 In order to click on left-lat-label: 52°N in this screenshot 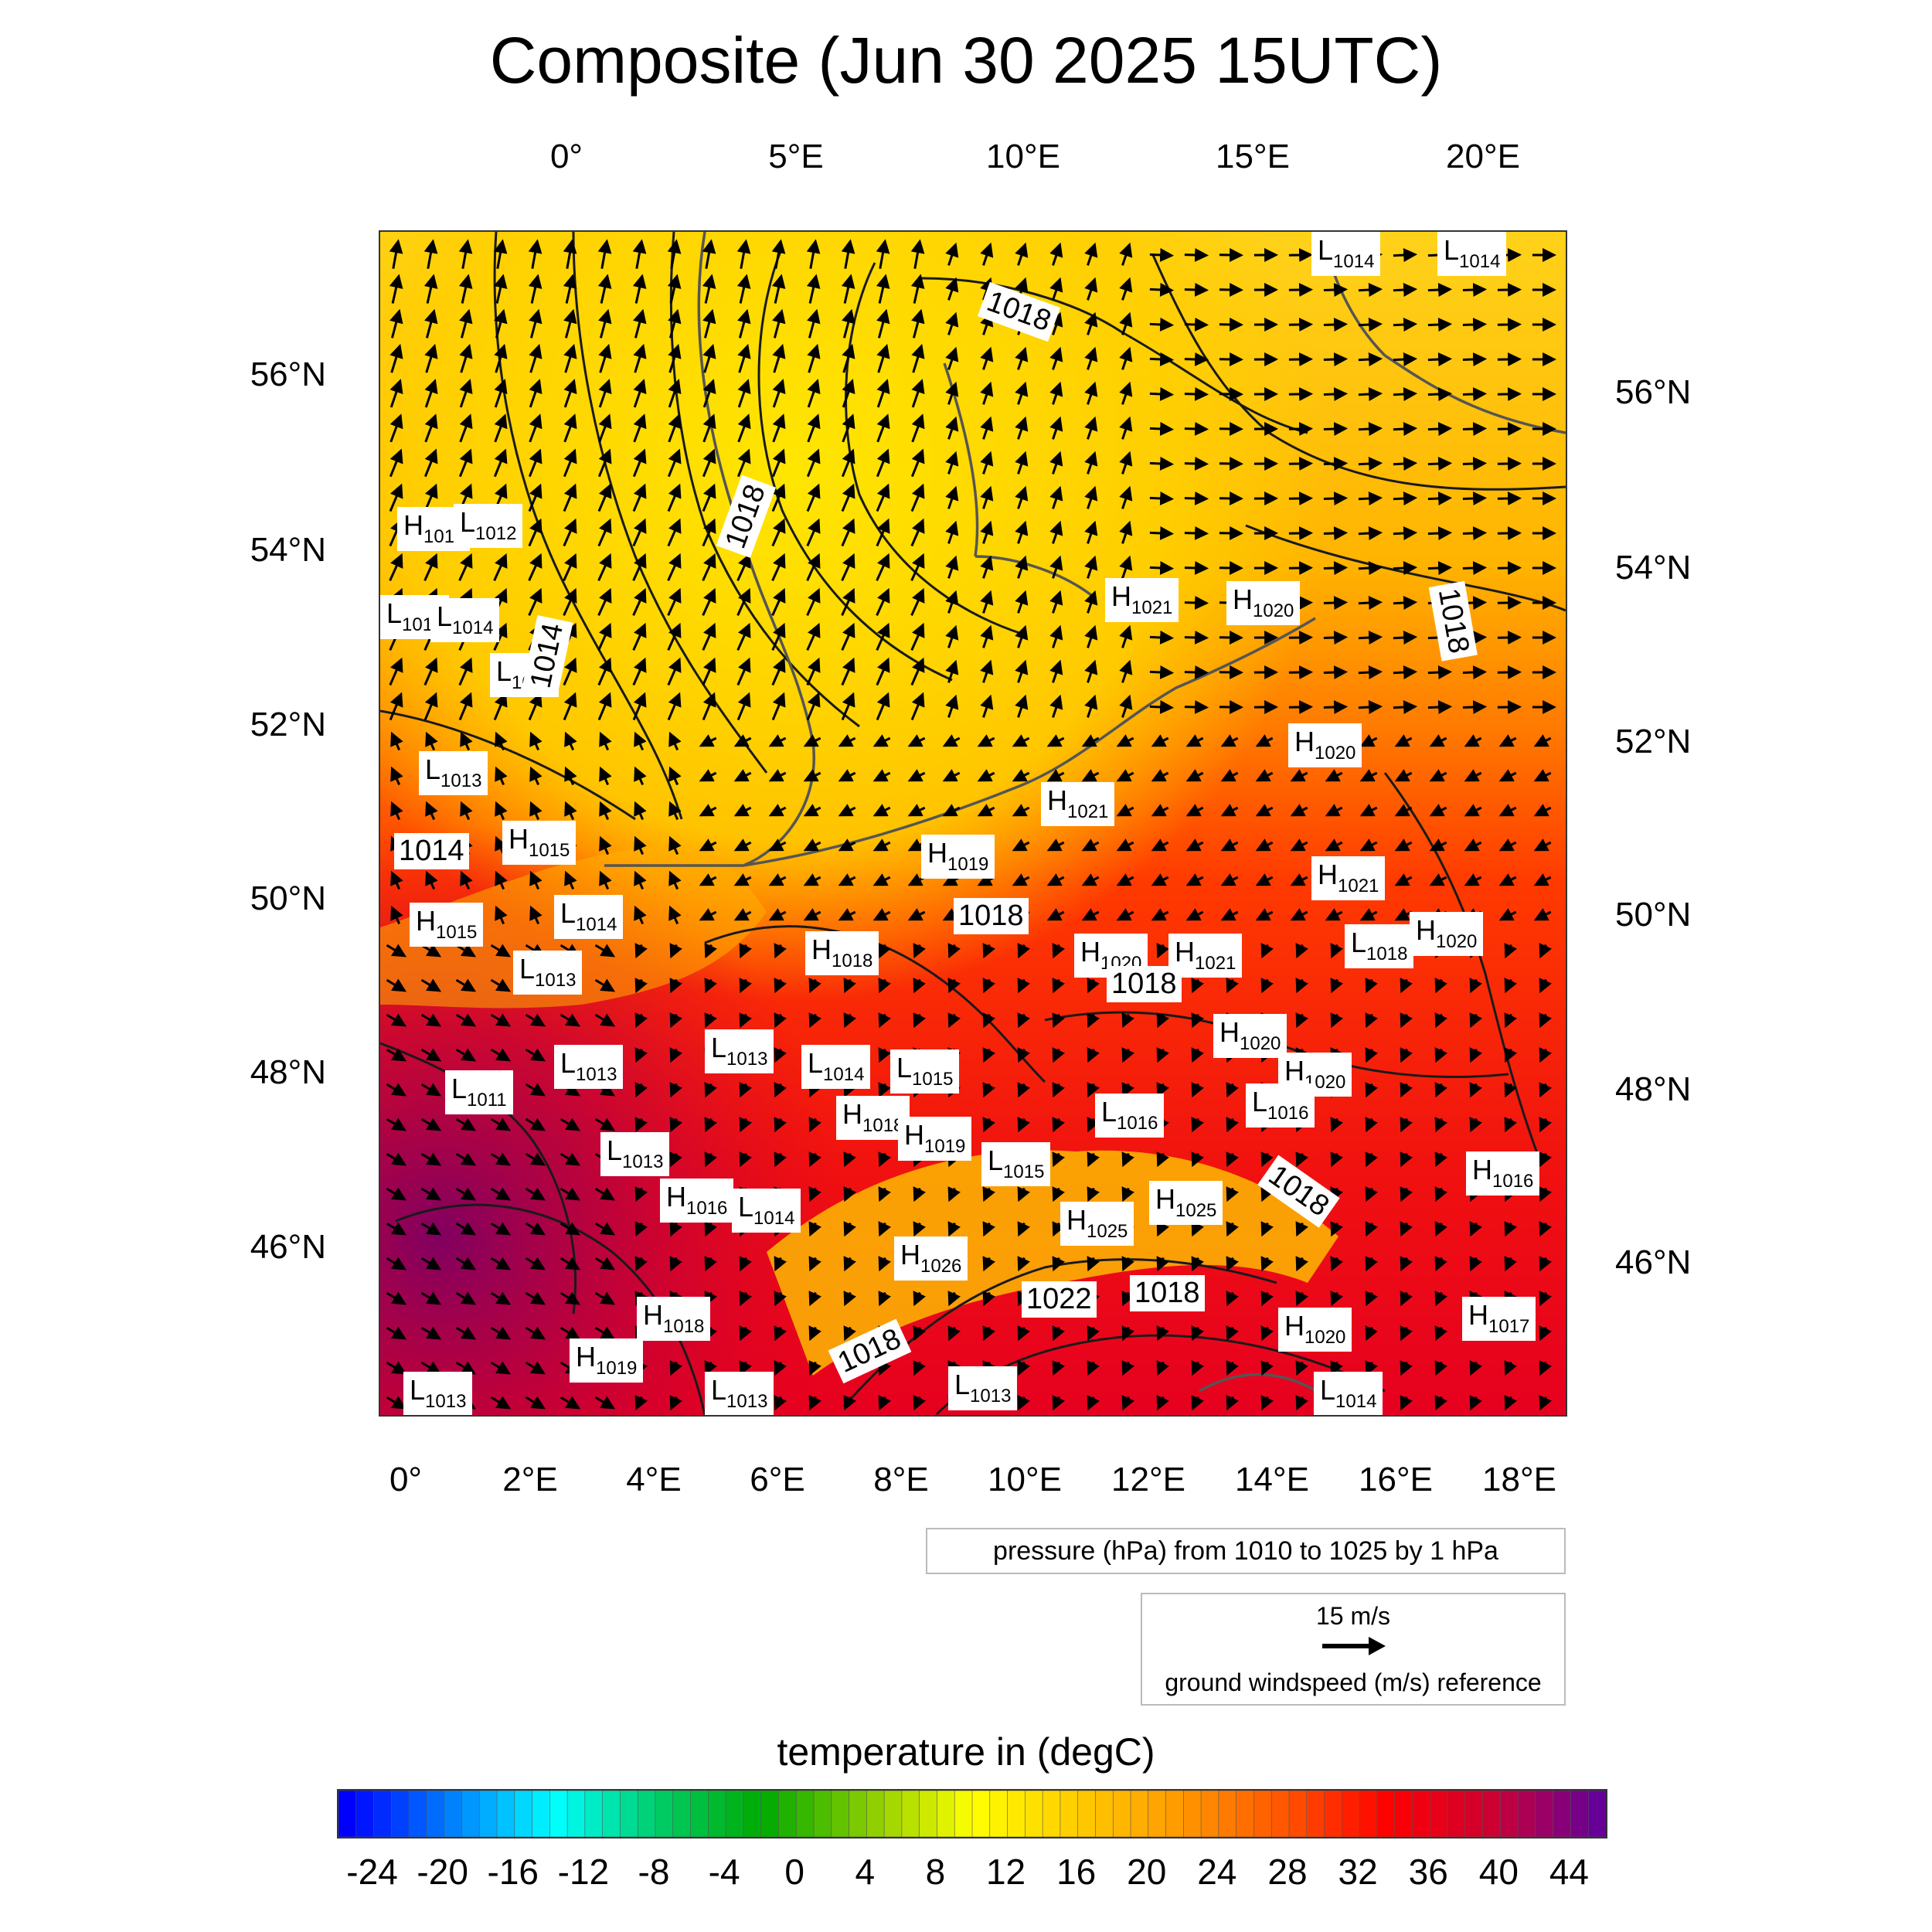, I will do `click(288, 724)`.